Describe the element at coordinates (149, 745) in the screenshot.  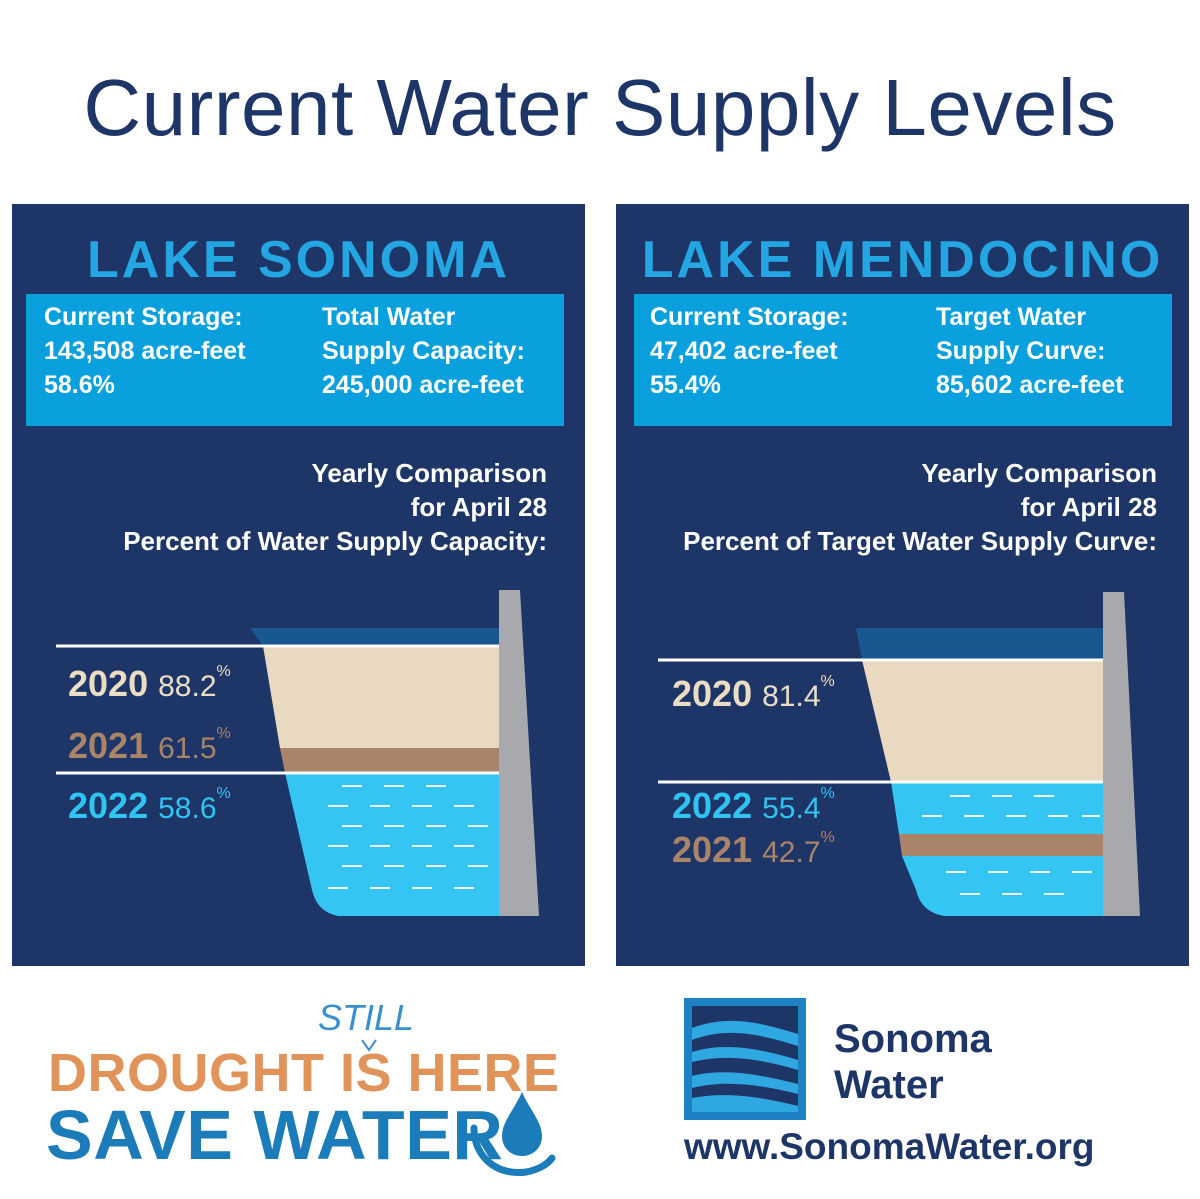
I see `sonoma-2021-label: 2021 61.5%` at that location.